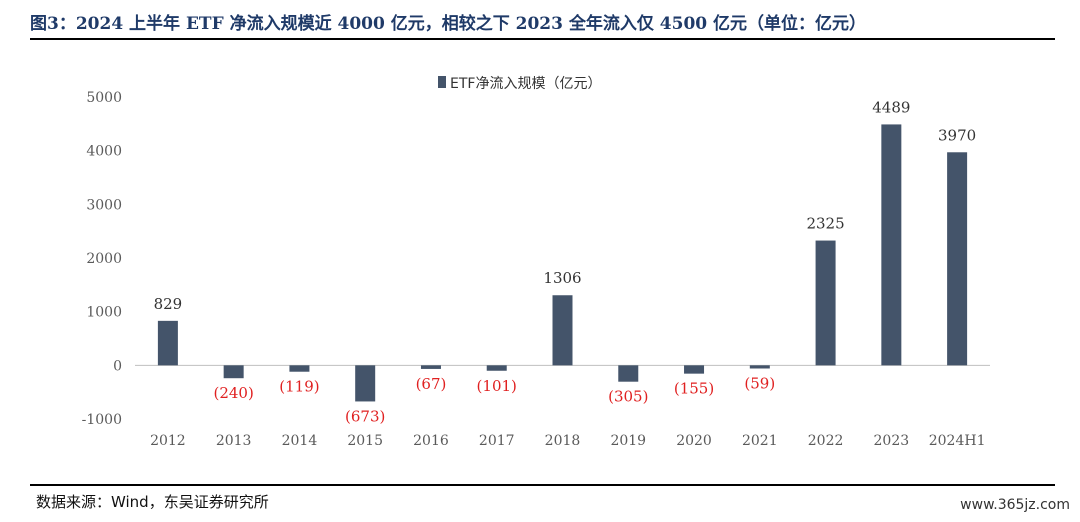 This screenshot has height=522, width=1080. Describe the element at coordinates (442, 82) in the screenshot. I see `legend-swatch` at that location.